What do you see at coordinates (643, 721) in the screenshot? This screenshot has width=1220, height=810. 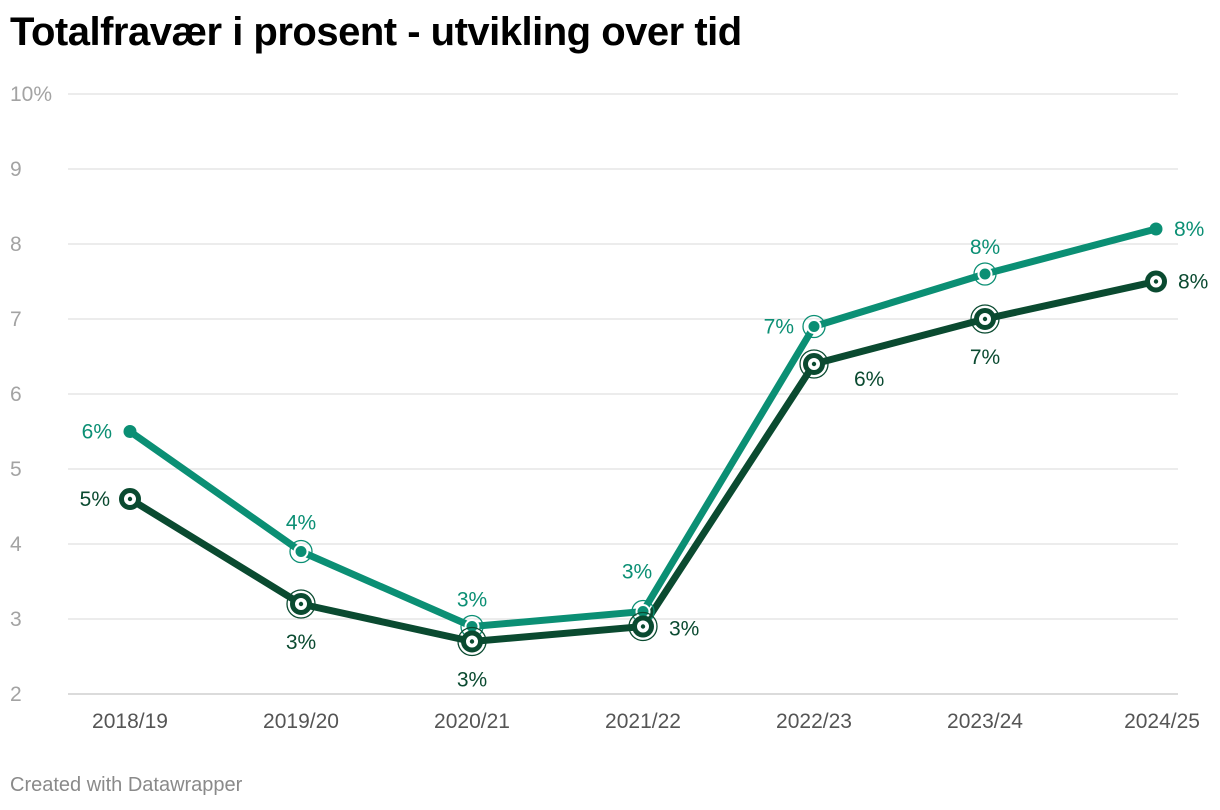 I see `x-tick-label: 2021/22` at bounding box center [643, 721].